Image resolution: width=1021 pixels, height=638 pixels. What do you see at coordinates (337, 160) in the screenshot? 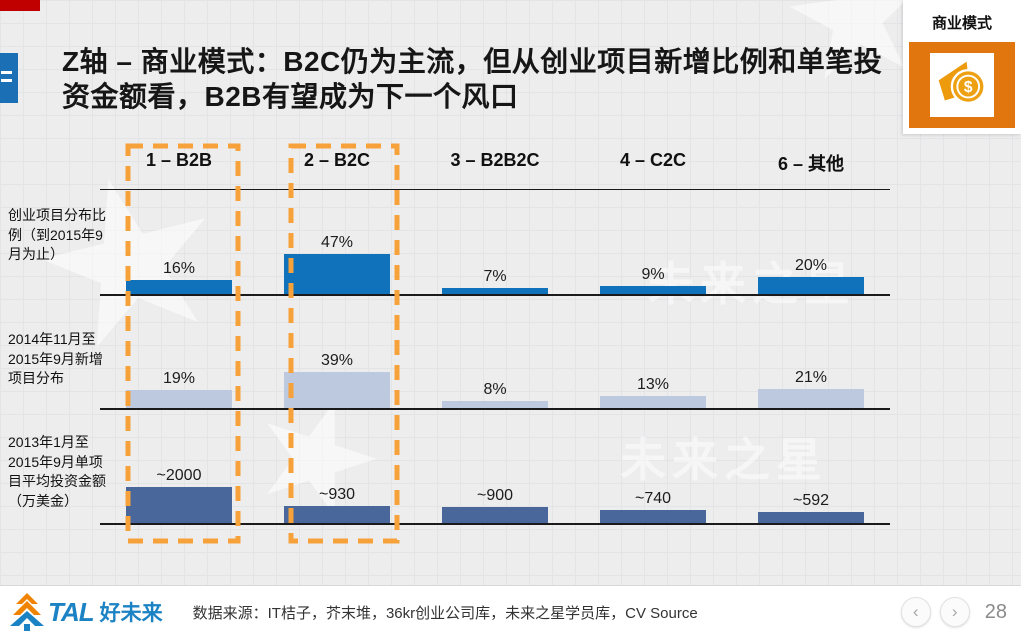
I see `column-header-2: 2 – B2C` at bounding box center [337, 160].